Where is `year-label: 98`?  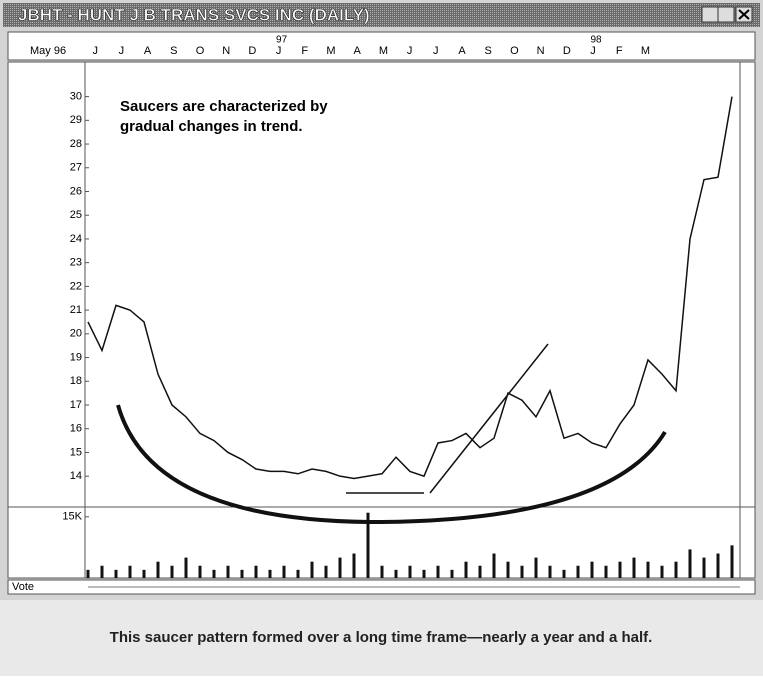
year-label: 98 is located at coordinates (596, 40).